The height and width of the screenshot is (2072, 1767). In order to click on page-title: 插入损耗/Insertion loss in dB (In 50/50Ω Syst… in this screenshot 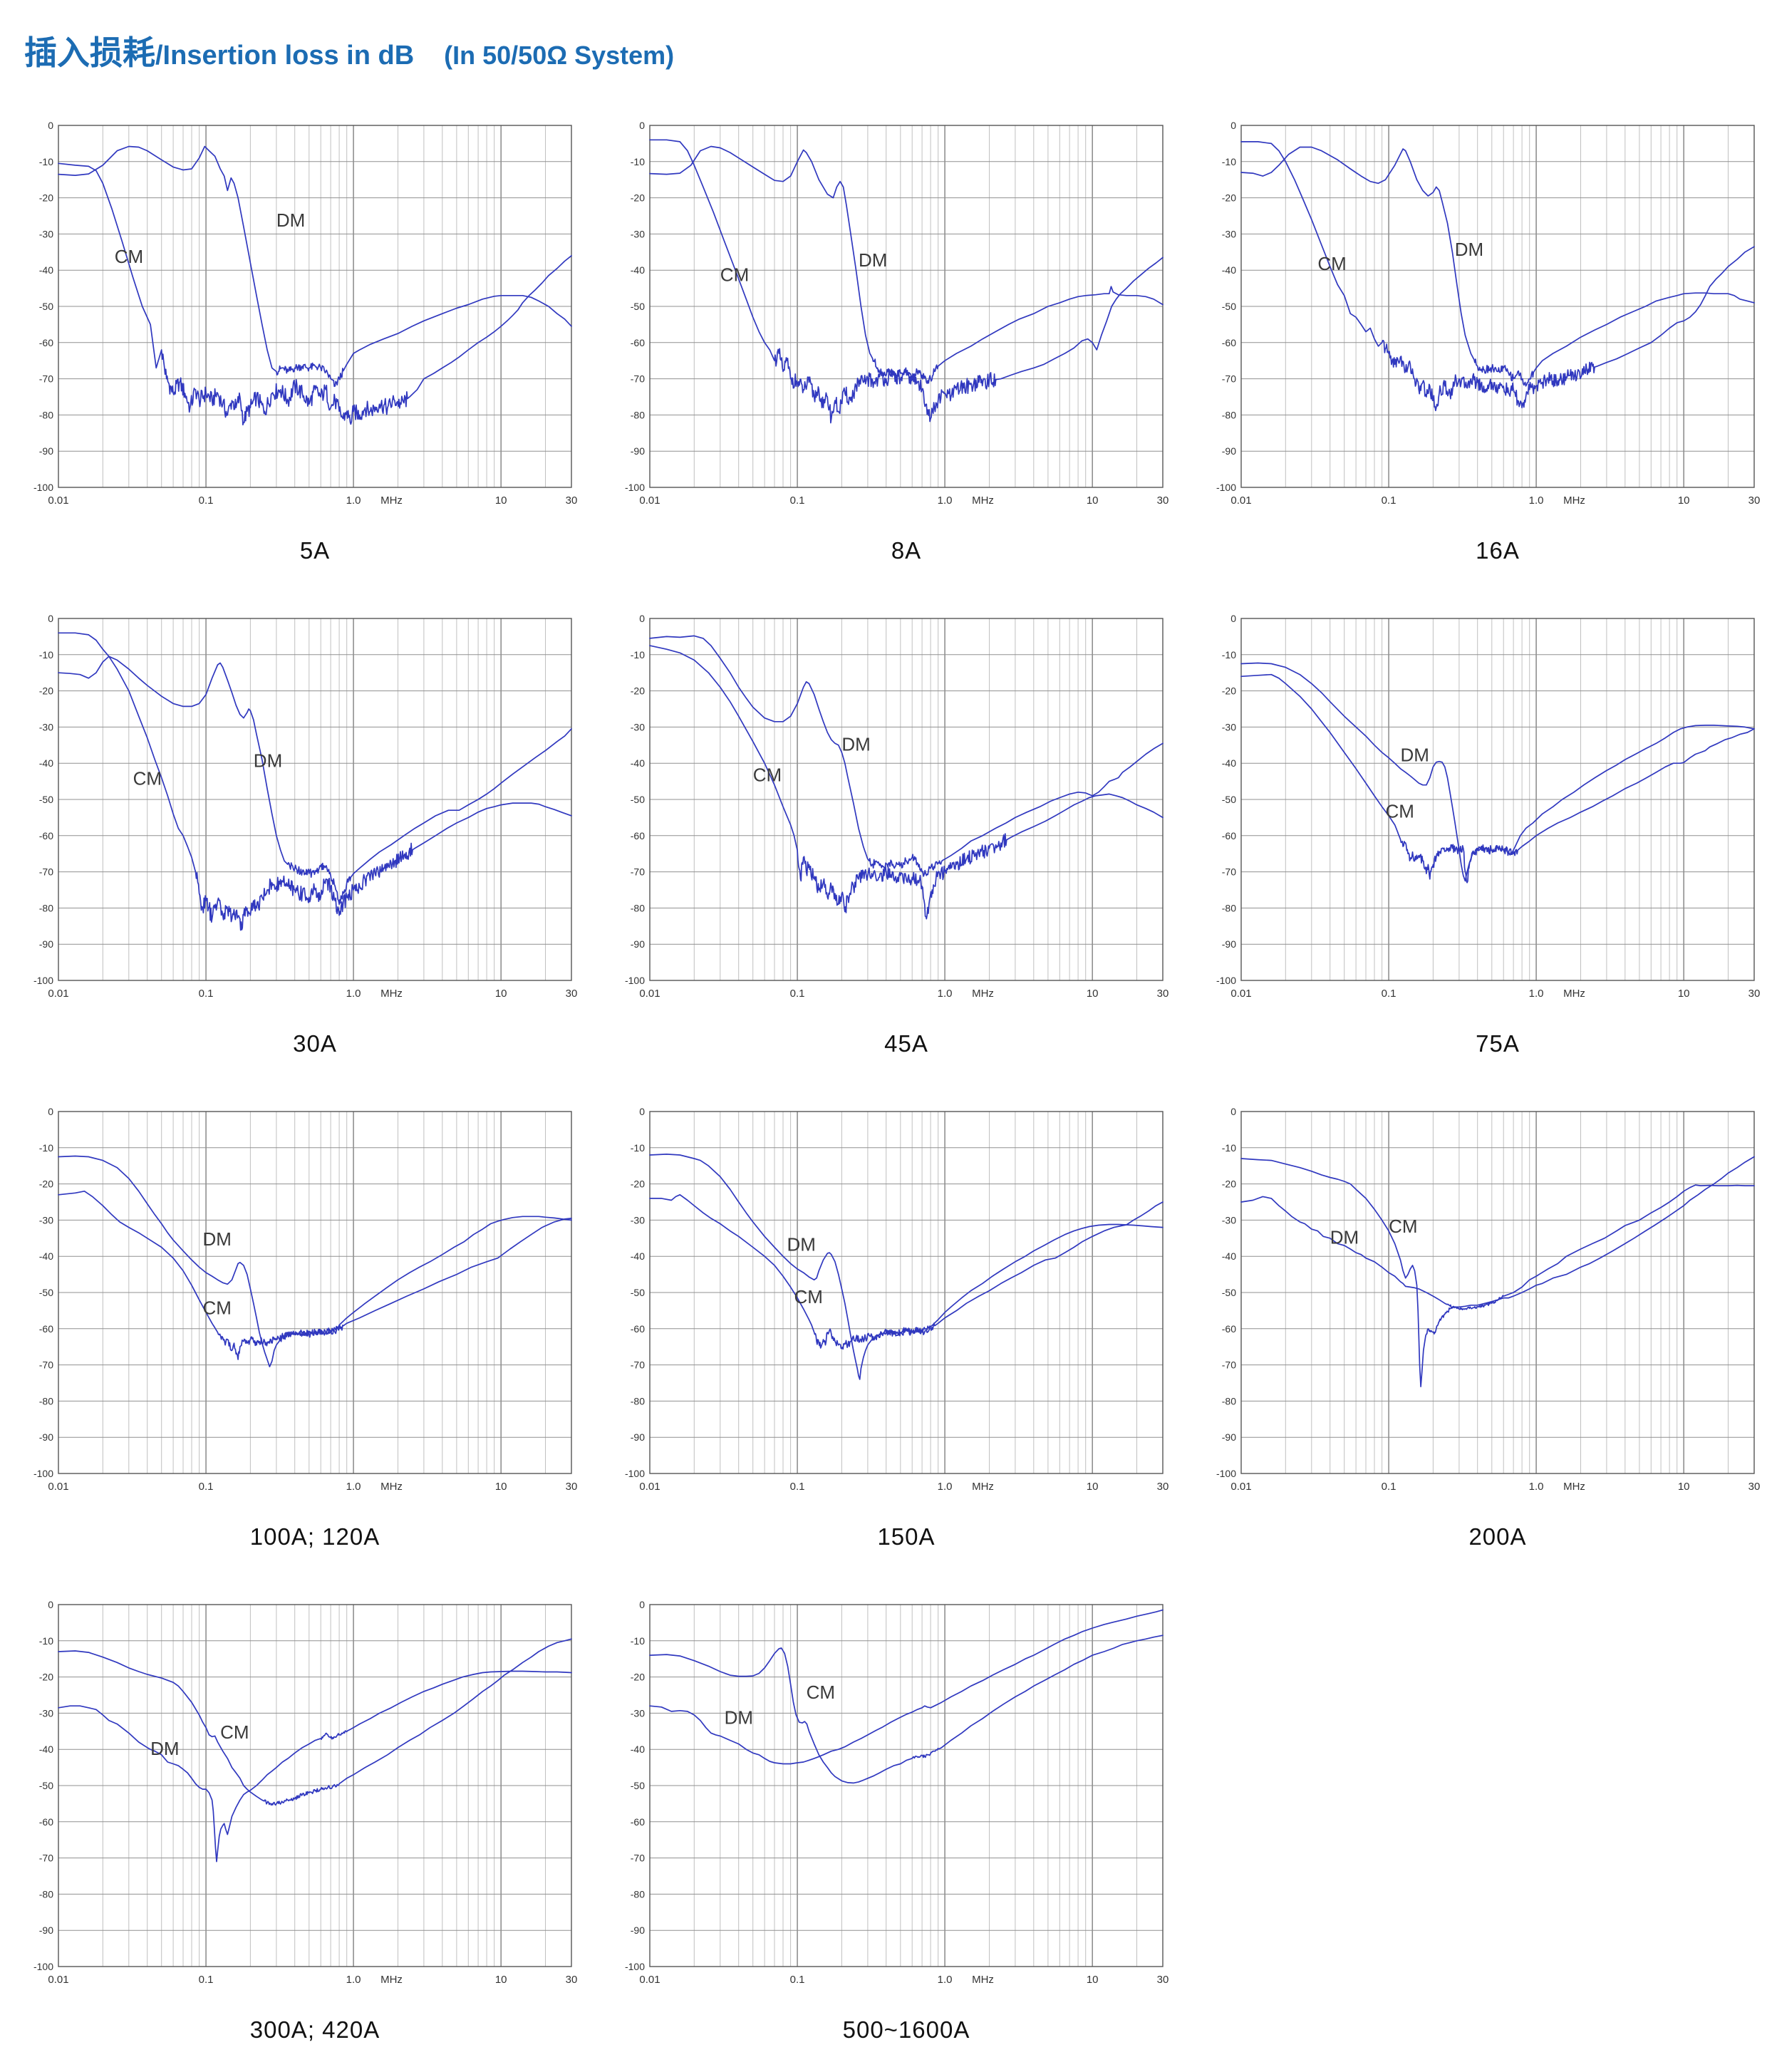, I will do `click(895, 50)`.